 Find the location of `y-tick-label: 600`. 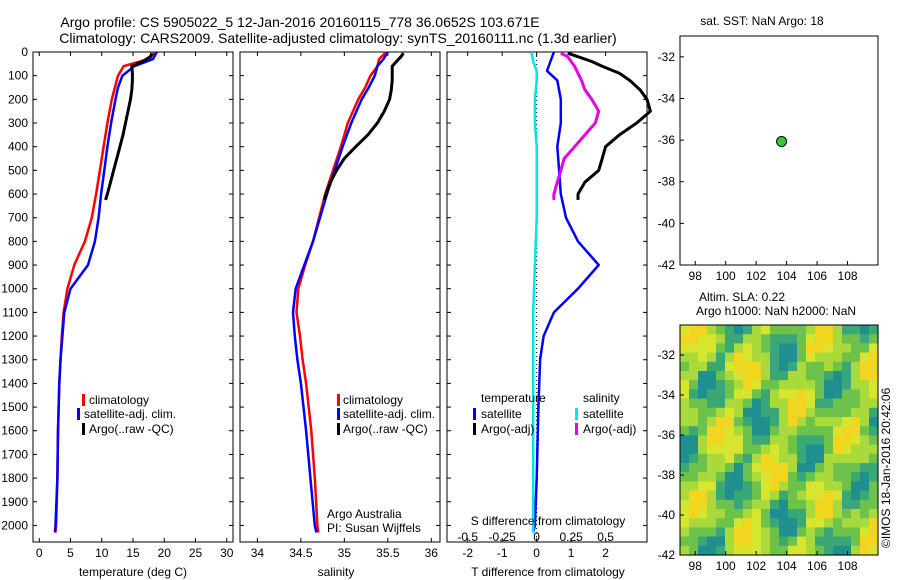

y-tick-label: 600 is located at coordinates (18, 194).